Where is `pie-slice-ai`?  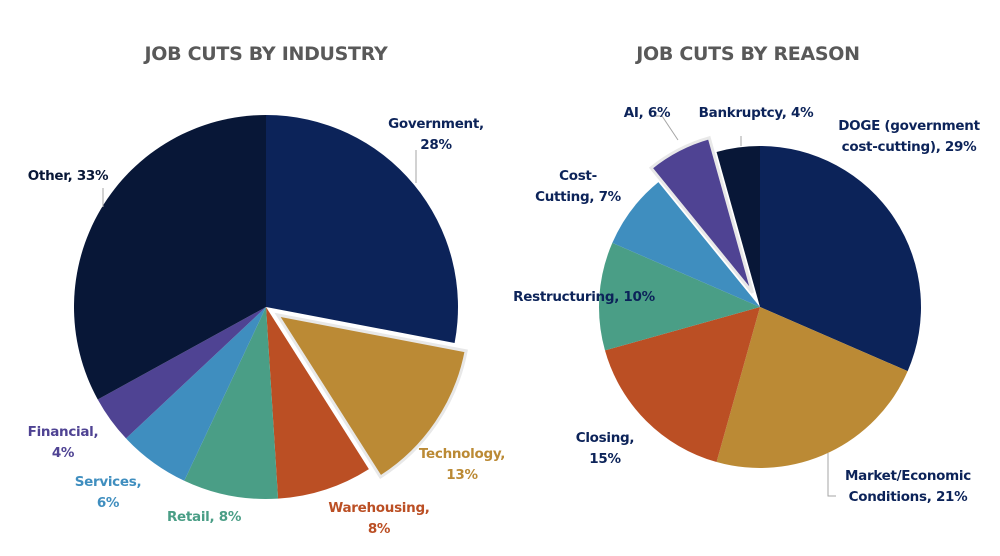
pie-slice-ai is located at coordinates (701, 214).